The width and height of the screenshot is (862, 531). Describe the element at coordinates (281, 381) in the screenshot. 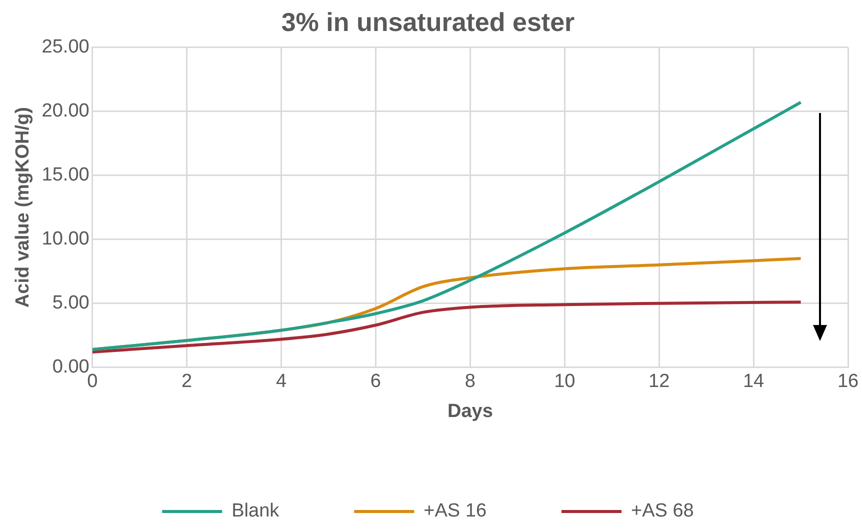

I see `x-tick-label: 4` at that location.